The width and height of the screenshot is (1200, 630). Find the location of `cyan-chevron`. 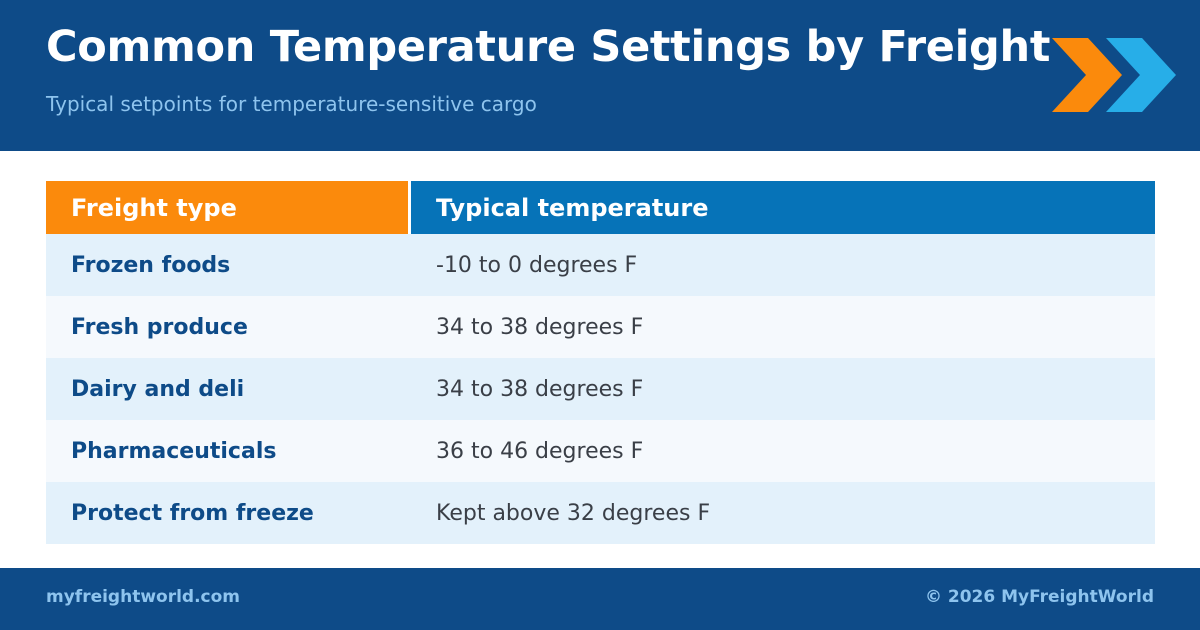

cyan-chevron is located at coordinates (1141, 75).